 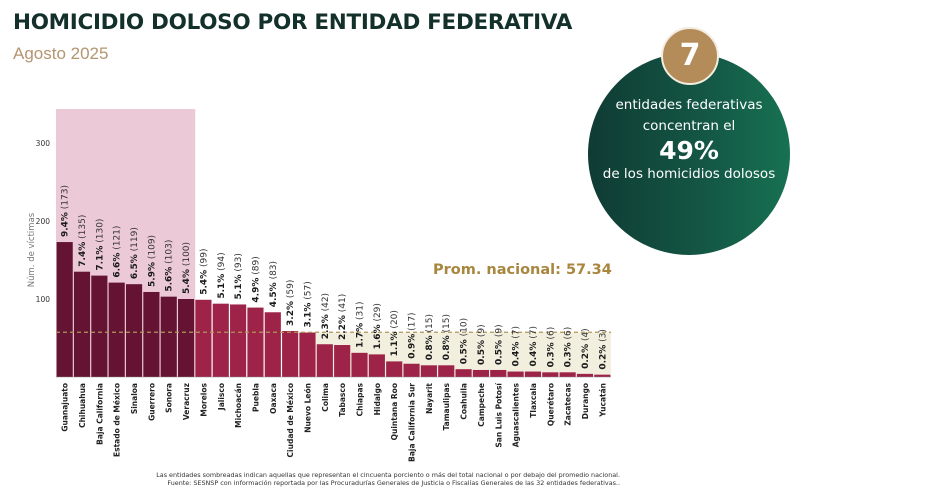 What do you see at coordinates (412, 422) in the screenshot?
I see `x-tick-label: Baja California Sur` at bounding box center [412, 422].